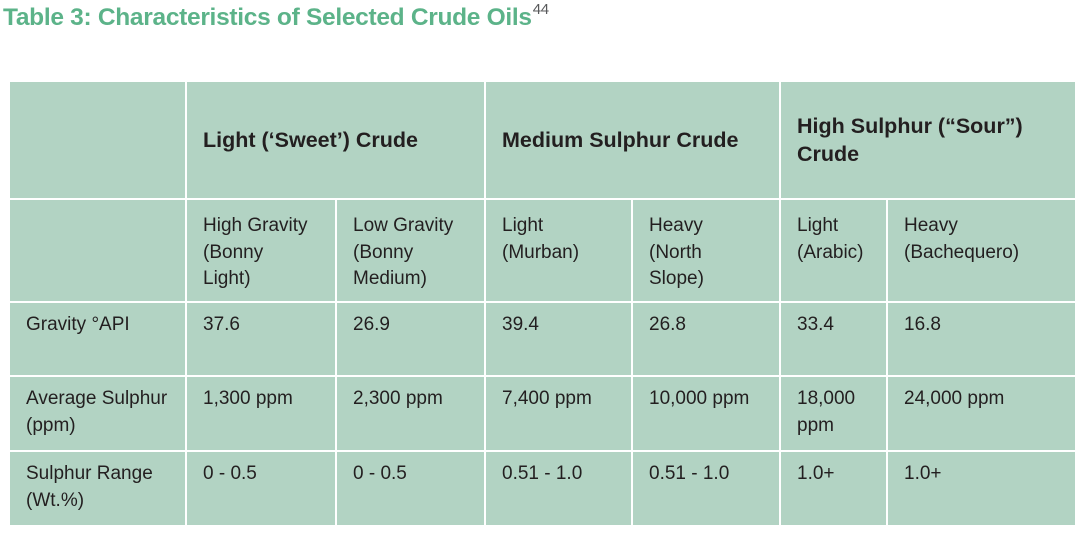  I want to click on value-cell: 26.9, so click(410, 339).